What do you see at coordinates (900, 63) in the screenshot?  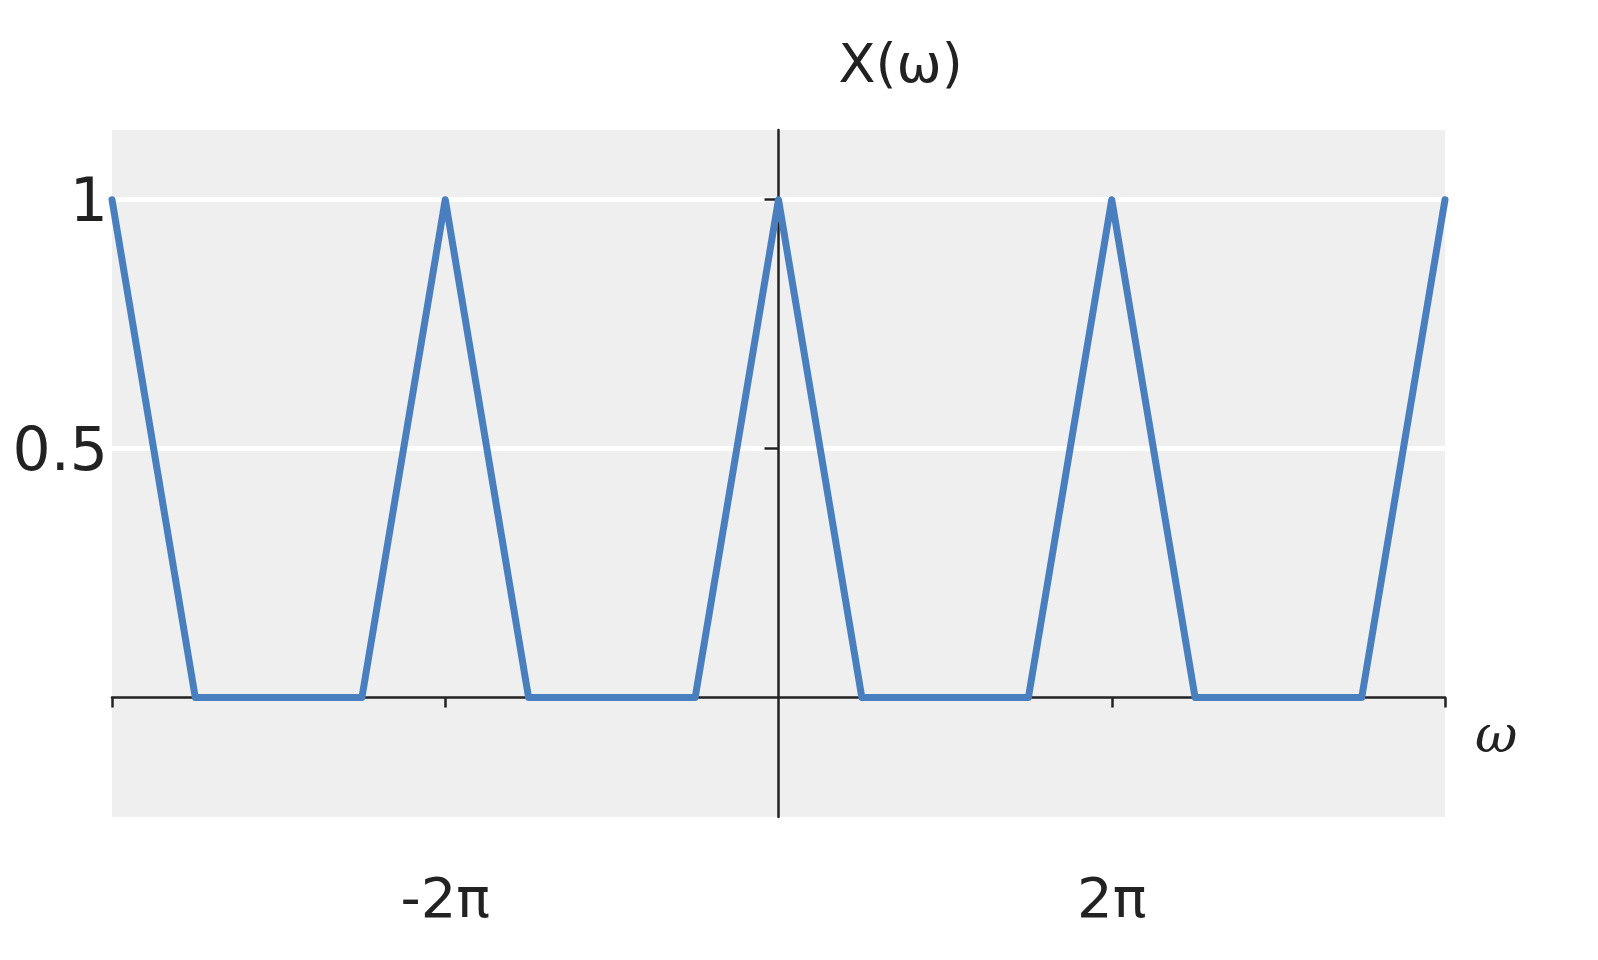 I see `y-axis-title: X(ω)` at bounding box center [900, 63].